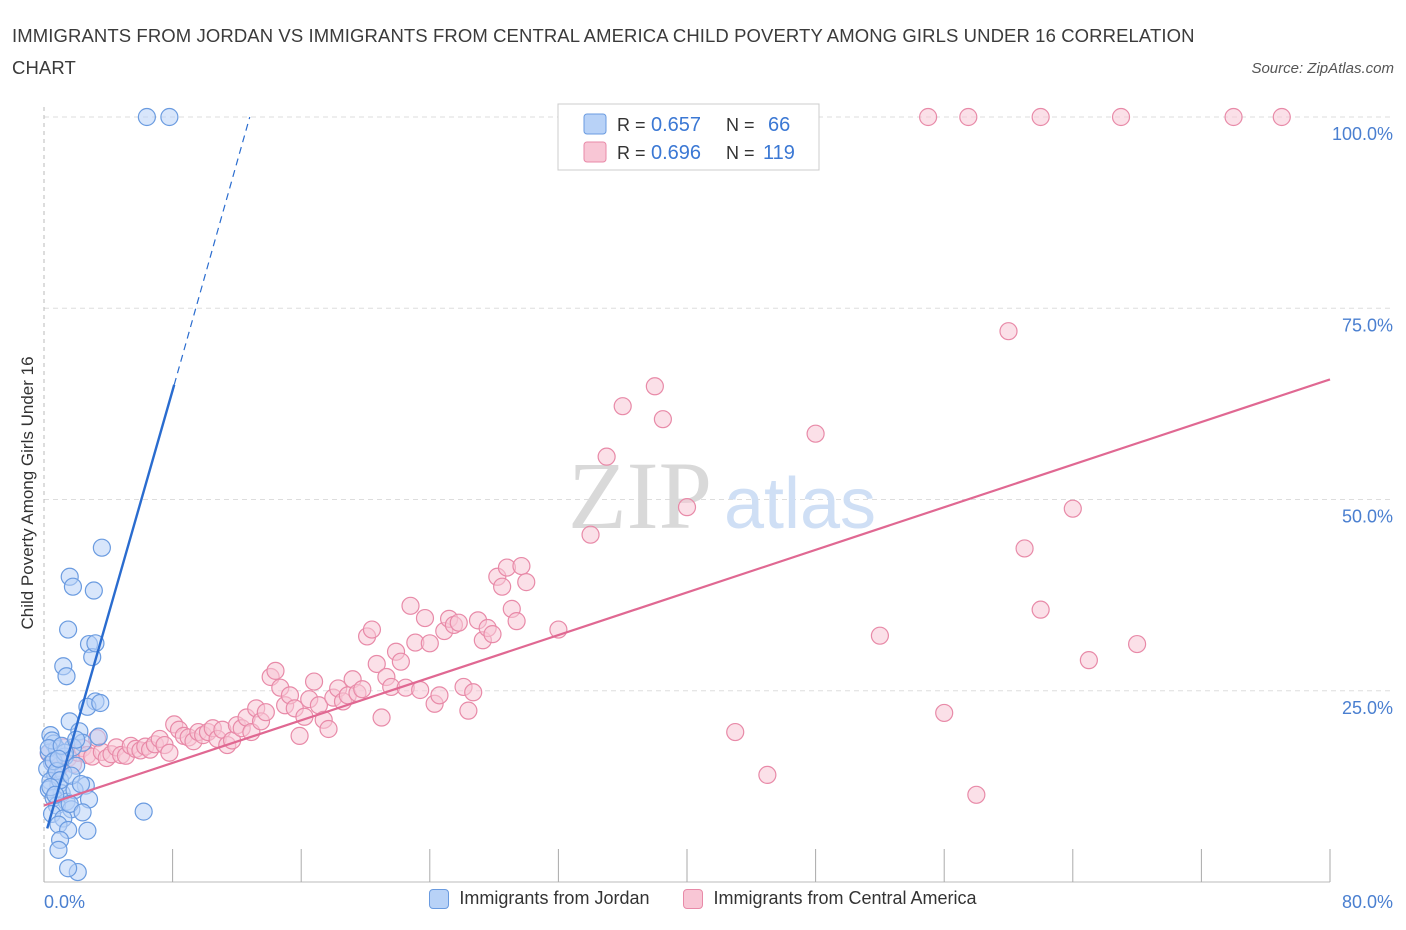  I want to click on series-jordan-points, so click(108, 494).